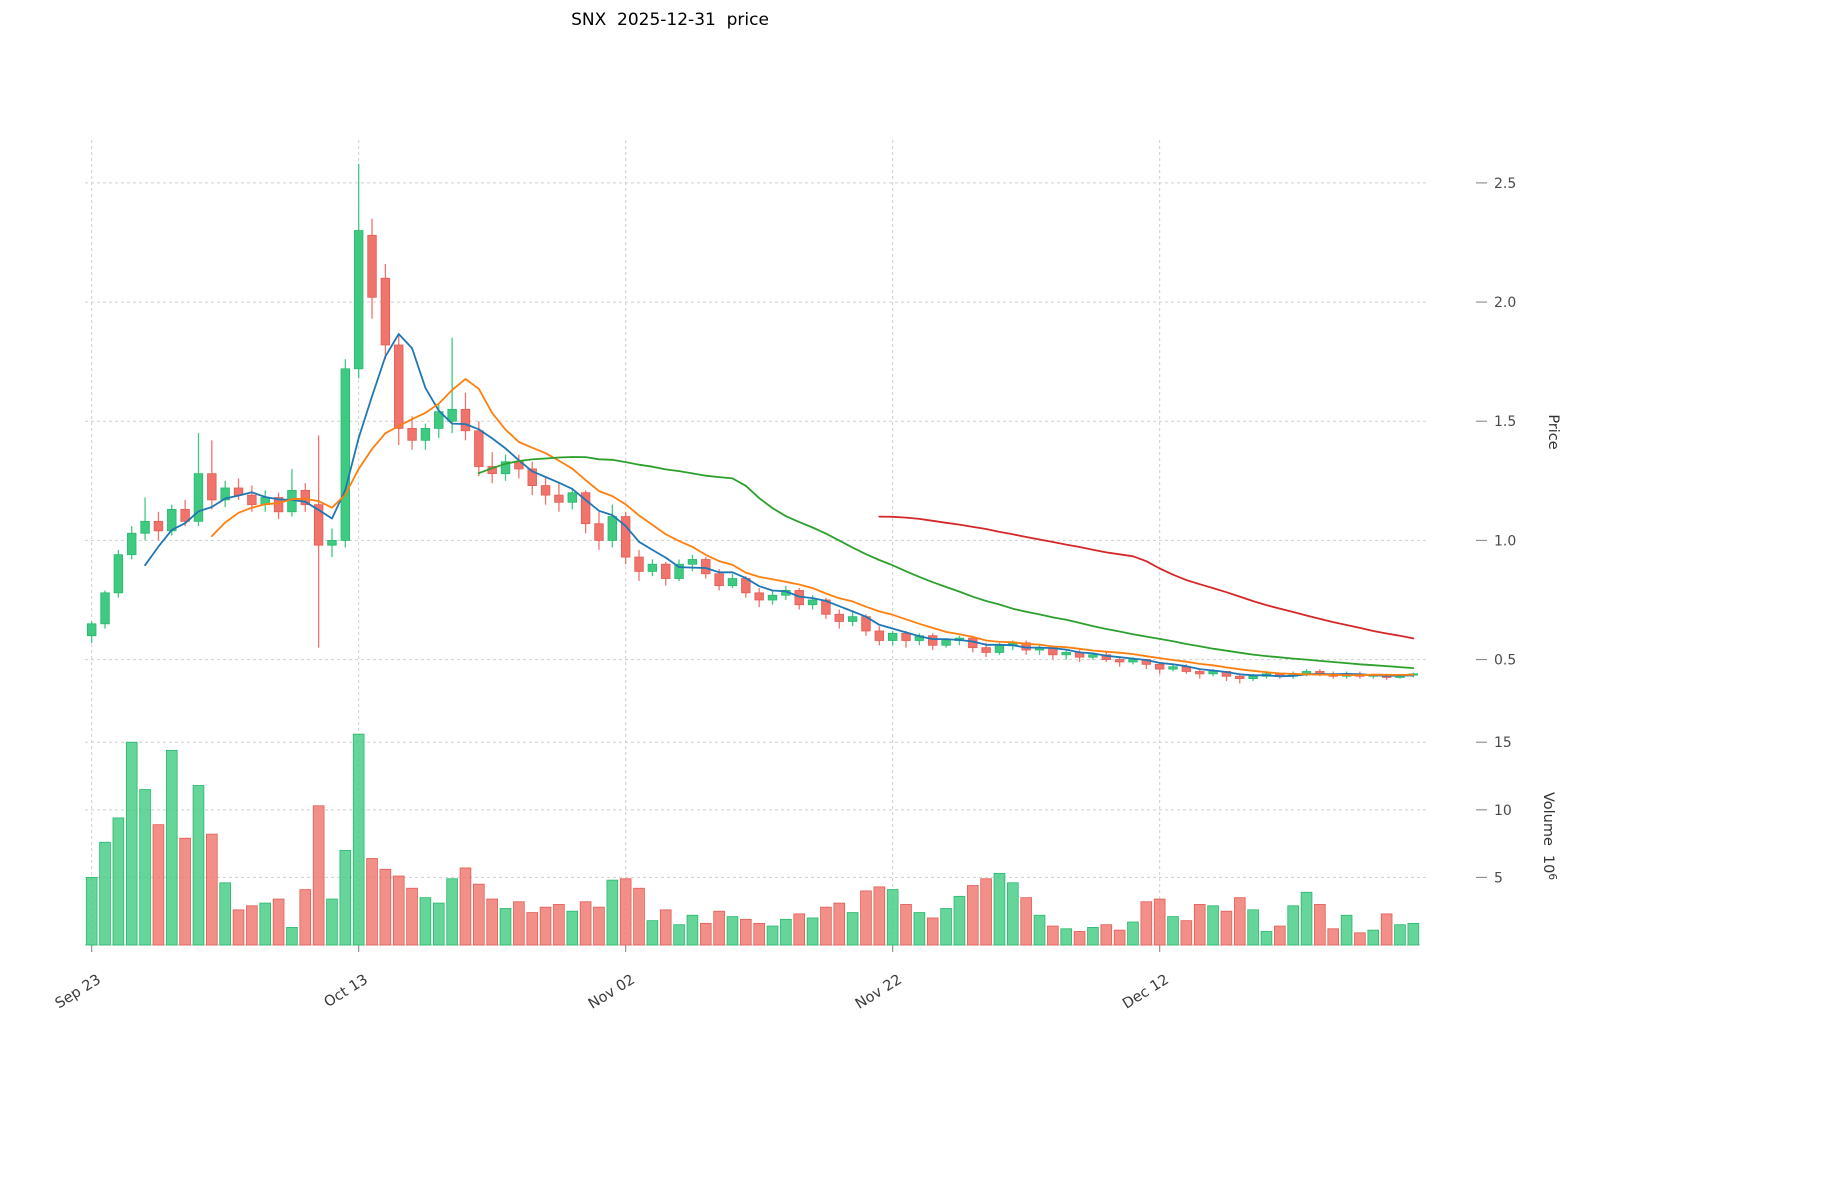 This screenshot has height=1202, width=1834. Describe the element at coordinates (1146, 577) in the screenshot. I see `ma-60-line` at that location.